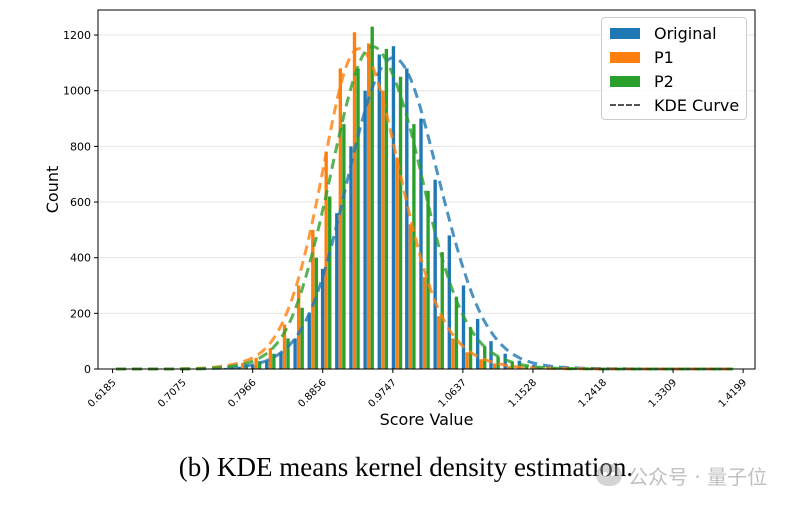  I want to click on x-tick-label: 1.3309, so click(663, 393).